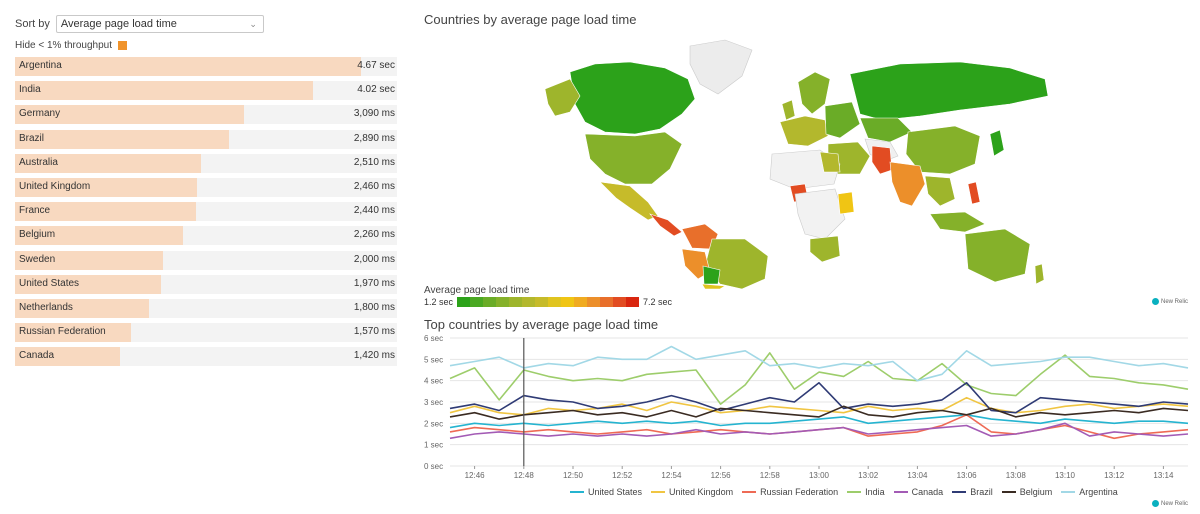 Image resolution: width=1200 pixels, height=514 pixels. What do you see at coordinates (770, 475) in the screenshot?
I see `x-tick-label: 12:58` at bounding box center [770, 475].